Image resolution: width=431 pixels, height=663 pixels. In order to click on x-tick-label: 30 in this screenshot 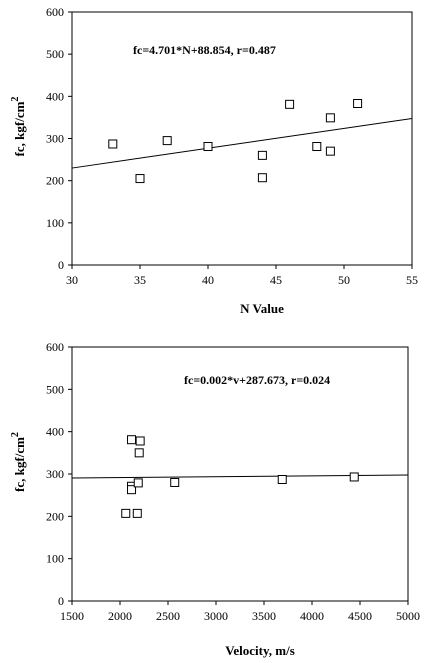, I will do `click(72, 280)`.